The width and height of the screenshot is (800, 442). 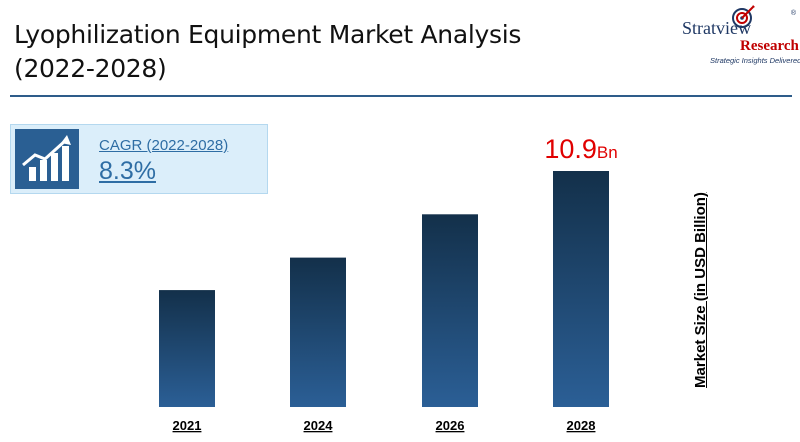 What do you see at coordinates (127, 171) in the screenshot?
I see `cagr-value: 8.3%` at bounding box center [127, 171].